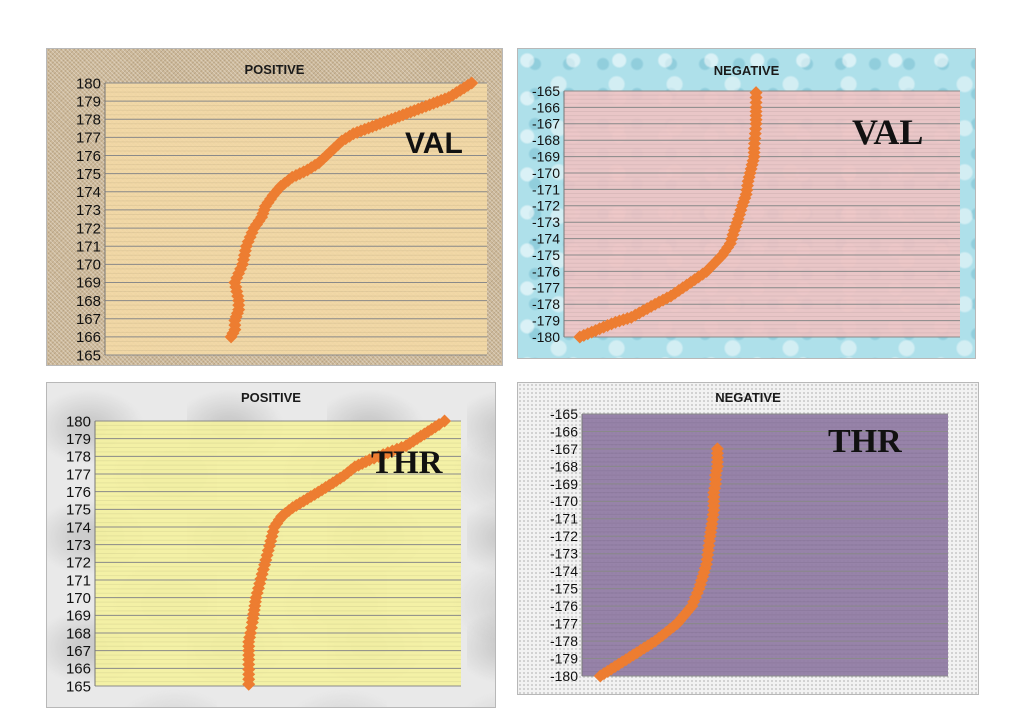  I want to click on plot-texture, so click(296, 219).